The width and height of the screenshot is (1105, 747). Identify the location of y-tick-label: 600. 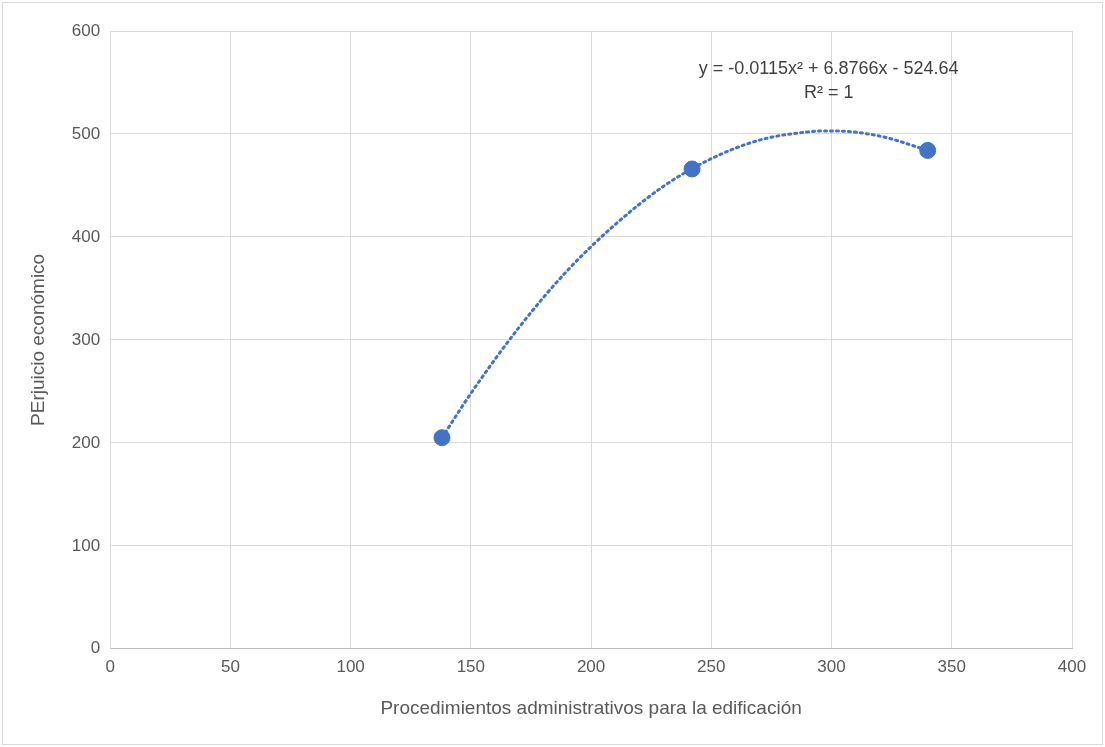
(86, 30).